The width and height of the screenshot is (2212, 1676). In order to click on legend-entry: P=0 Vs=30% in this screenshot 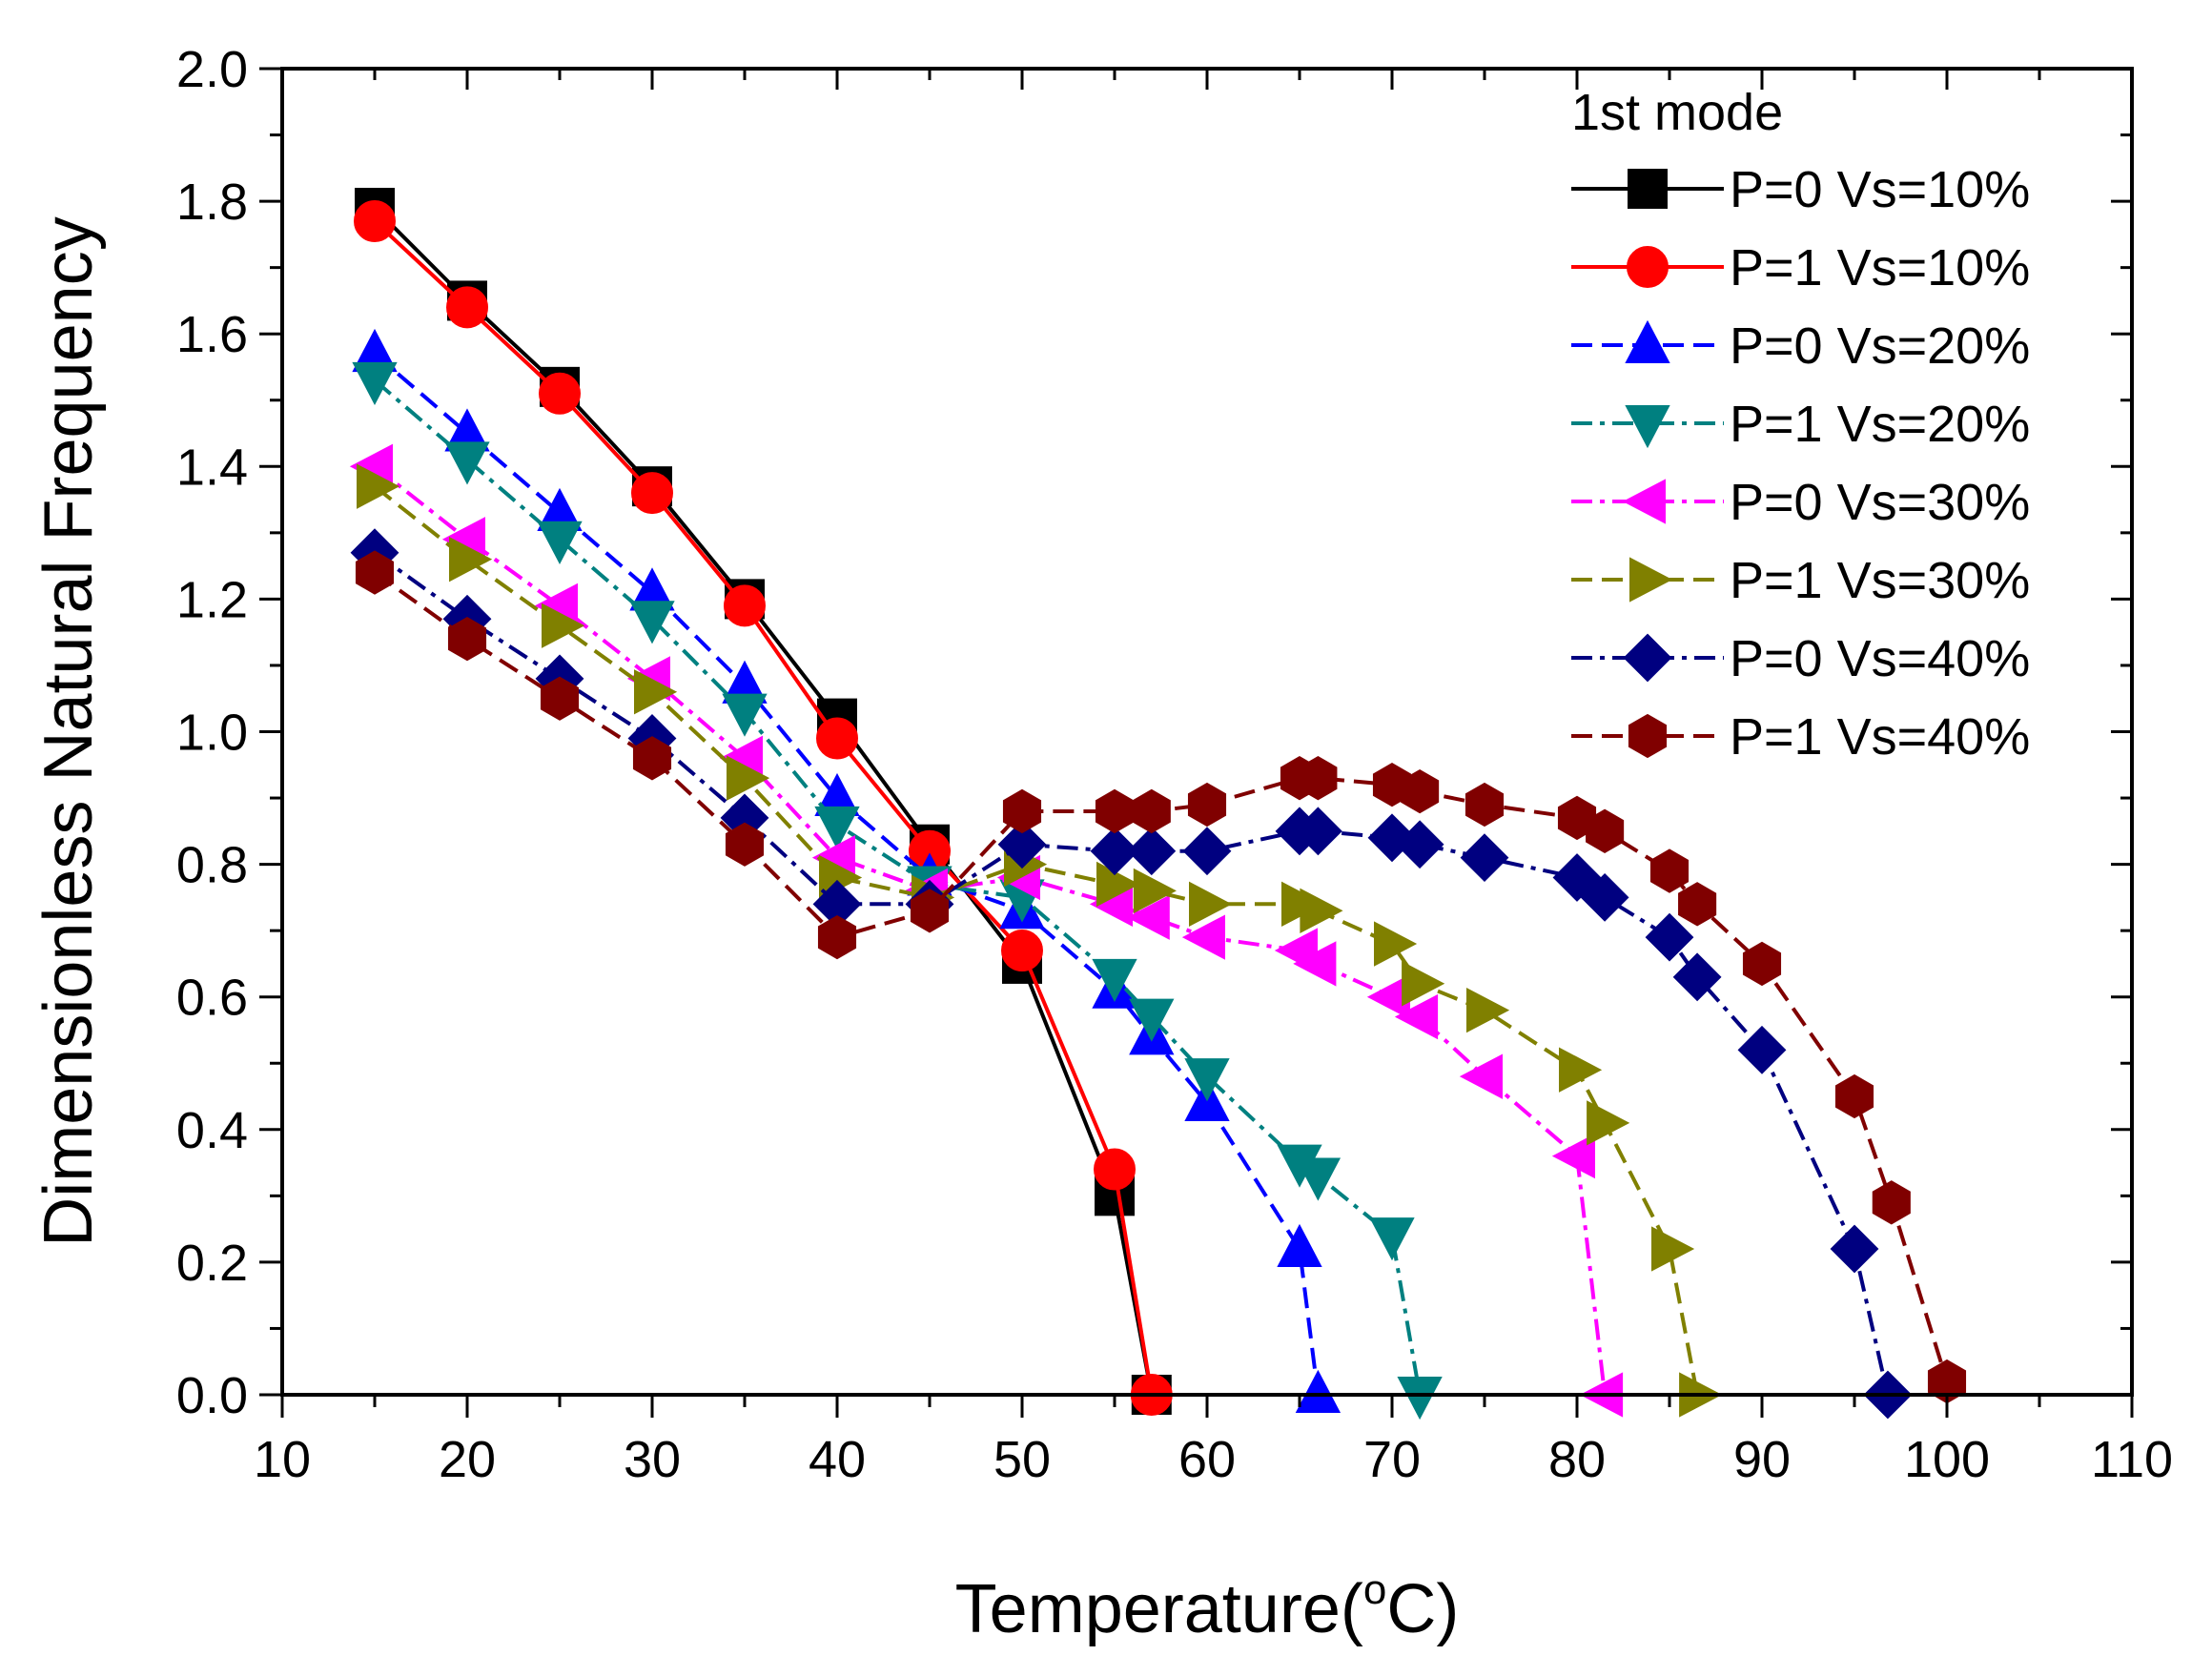, I will do `click(1800, 502)`.